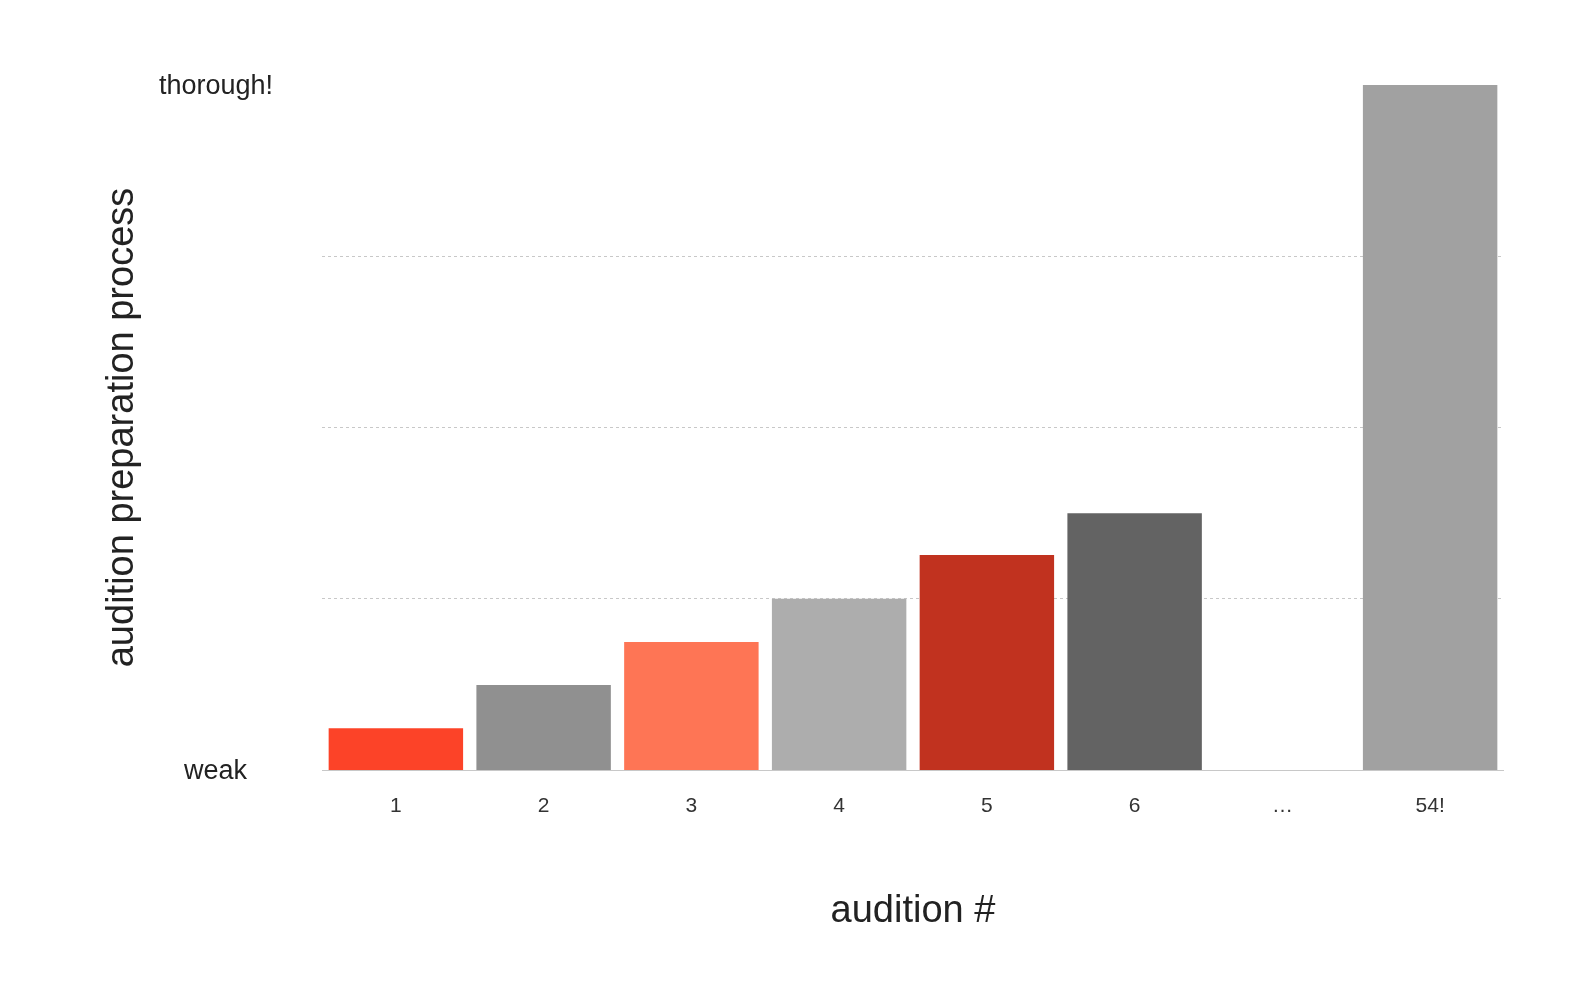  I want to click on x-tick-label: 1, so click(396, 805).